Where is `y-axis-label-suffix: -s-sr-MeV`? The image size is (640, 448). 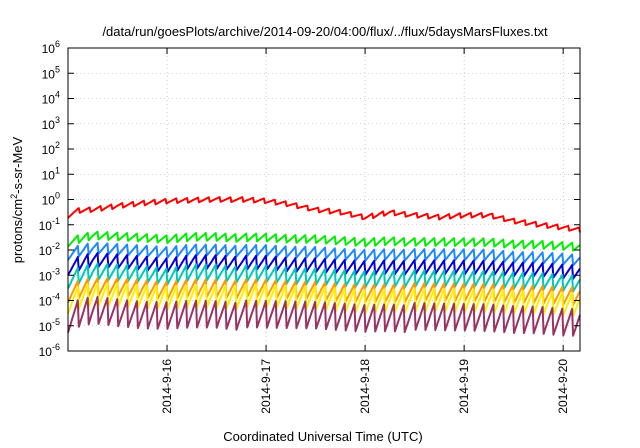
y-axis-label-suffix: -s-sr-MeV is located at coordinates (17, 164).